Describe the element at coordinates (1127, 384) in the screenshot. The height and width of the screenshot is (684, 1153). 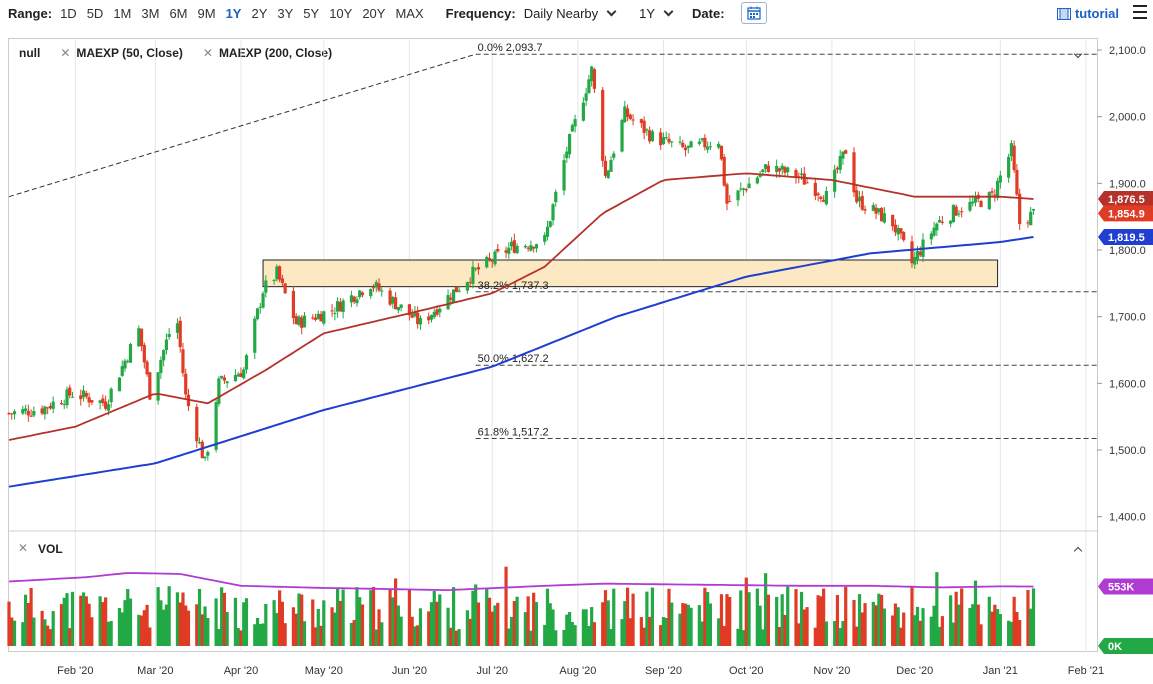
I see `y-tick-label: 1,600.0` at that location.